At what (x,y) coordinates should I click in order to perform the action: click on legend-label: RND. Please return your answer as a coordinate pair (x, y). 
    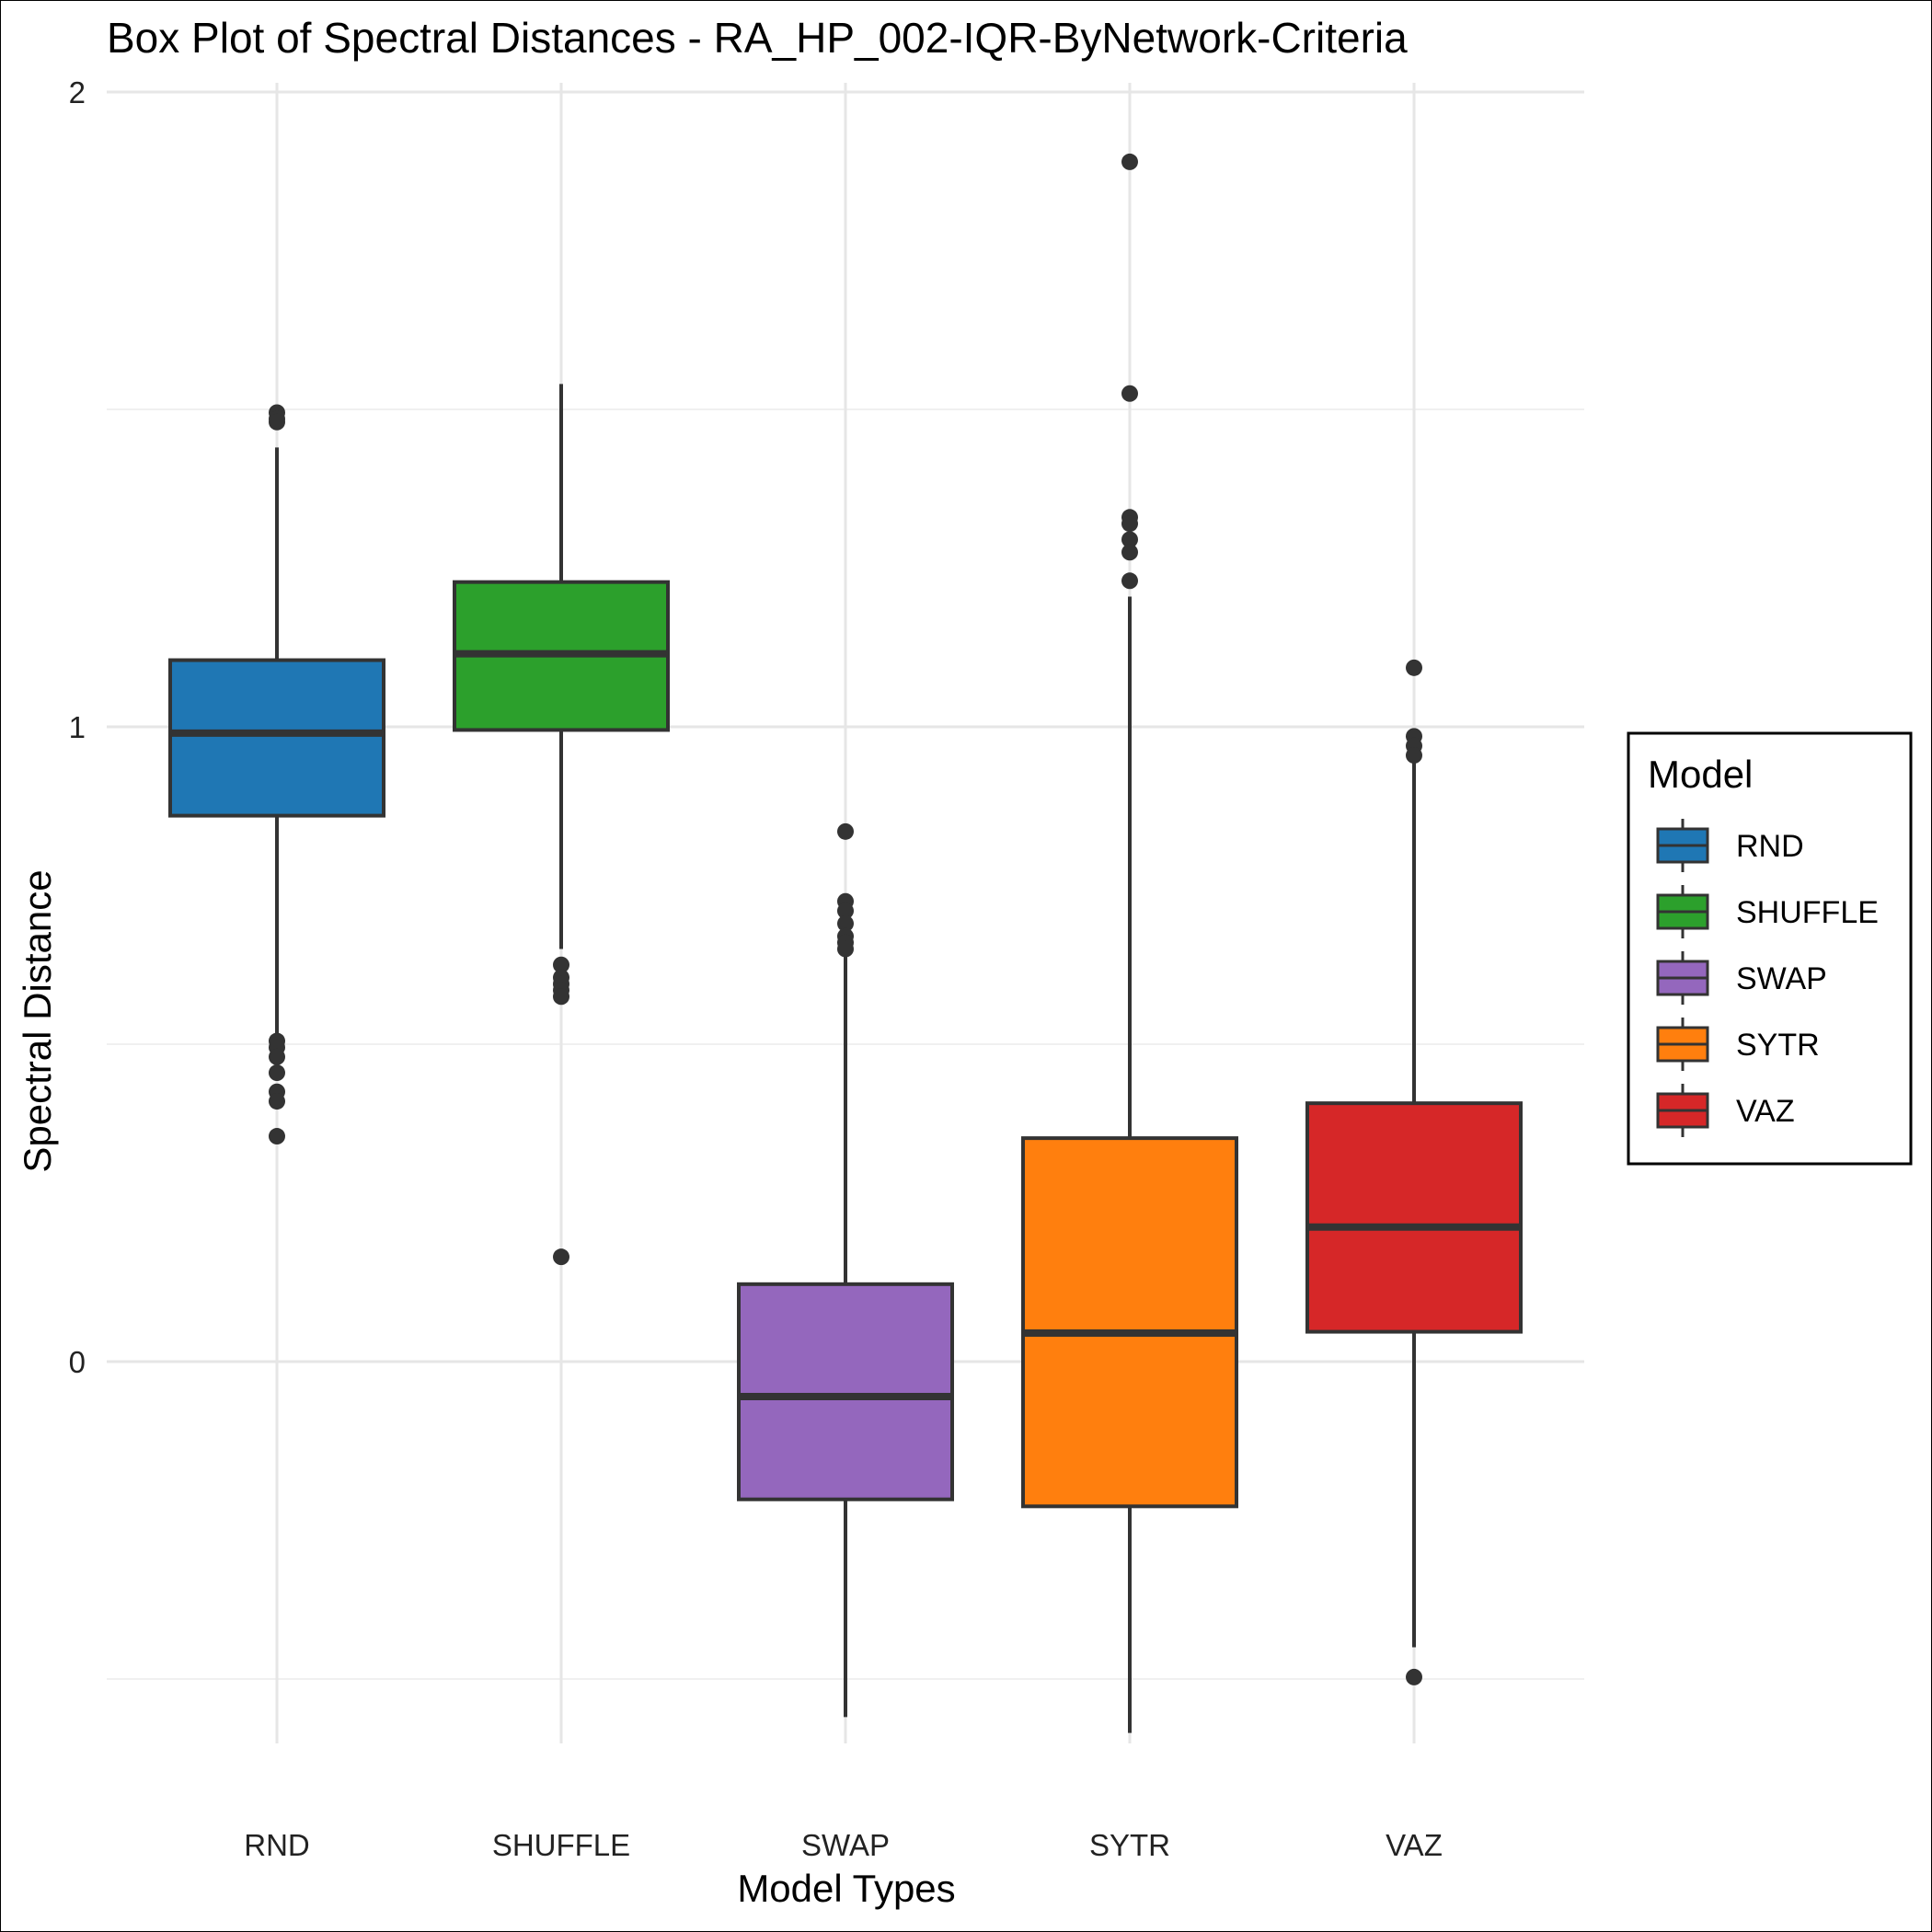
    Looking at the image, I should click on (1770, 846).